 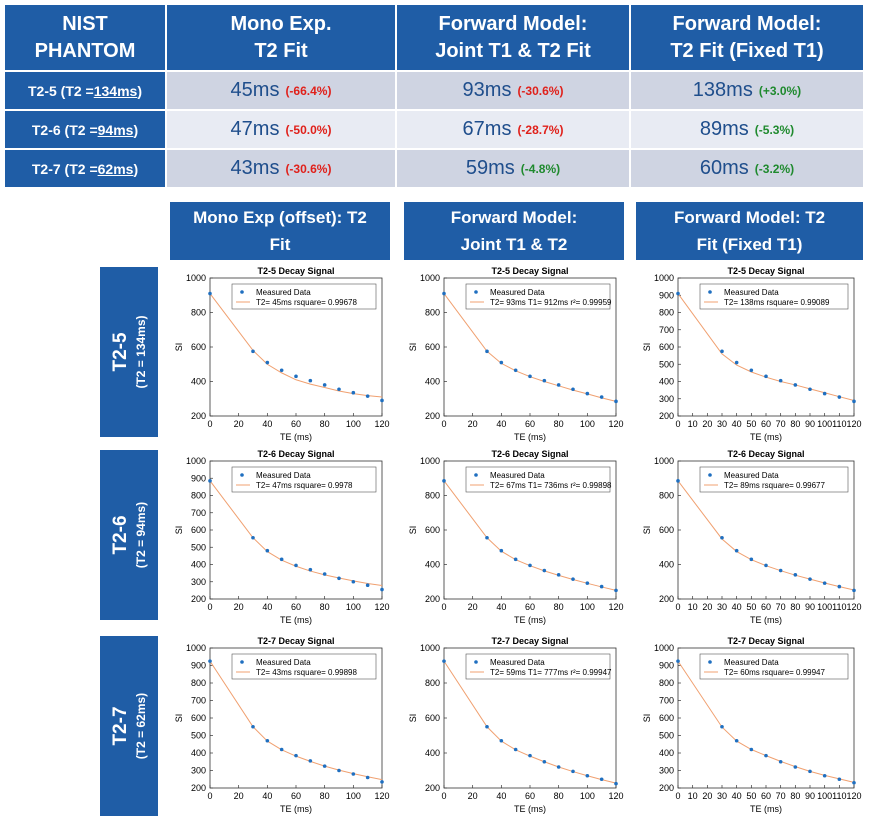 I want to click on plot-title: T2-7 Decay Signal, so click(x=295, y=641).